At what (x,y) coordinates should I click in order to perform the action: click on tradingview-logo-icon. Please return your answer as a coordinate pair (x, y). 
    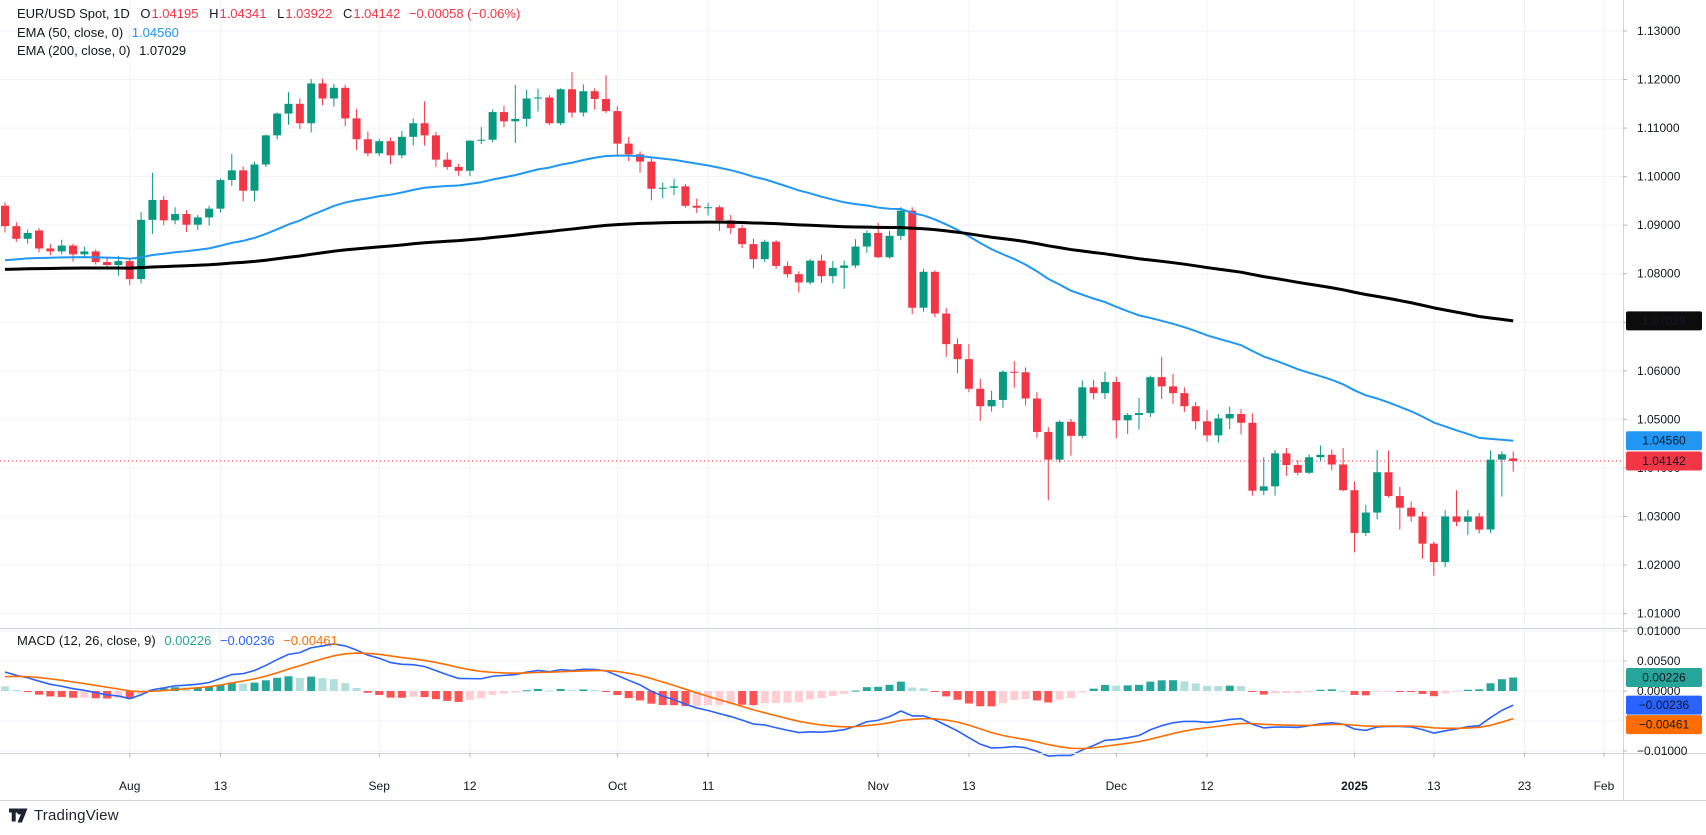
    Looking at the image, I should click on (18, 815).